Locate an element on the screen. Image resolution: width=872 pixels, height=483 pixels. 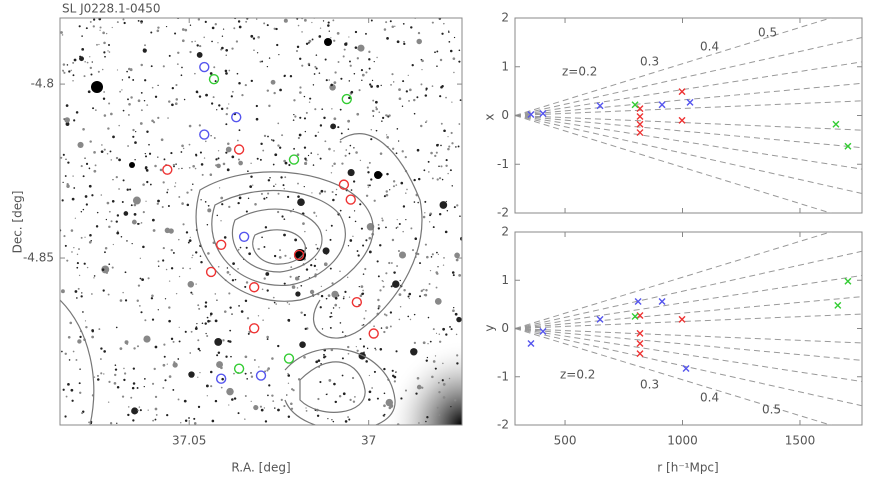
x-tick-label: 1500 is located at coordinates (800, 441).